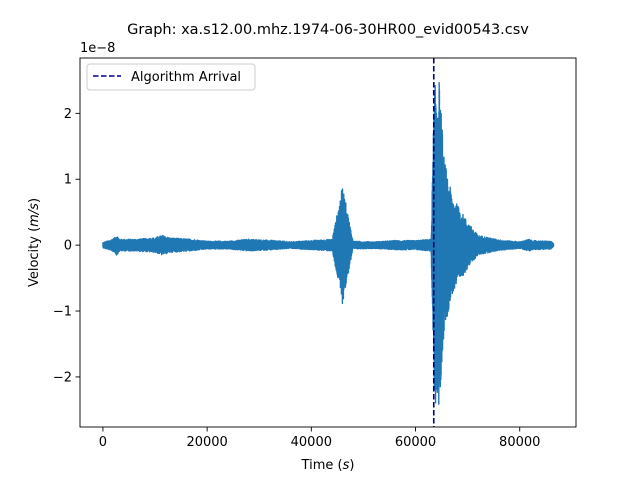 The image size is (640, 480). I want to click on x-tick-label: 40000, so click(311, 442).